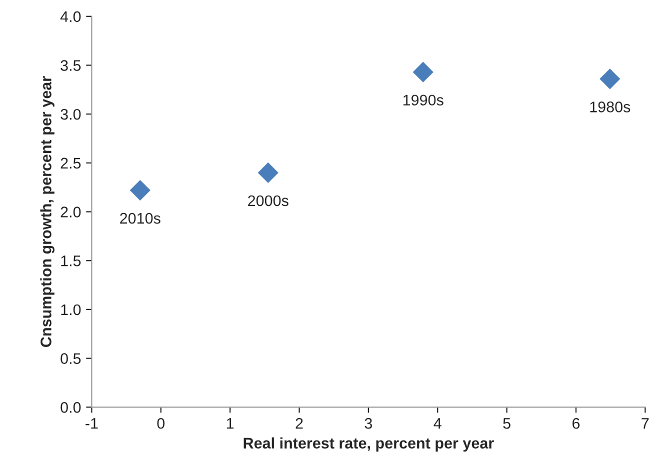  I want to click on x-tick-label: 0, so click(161, 423).